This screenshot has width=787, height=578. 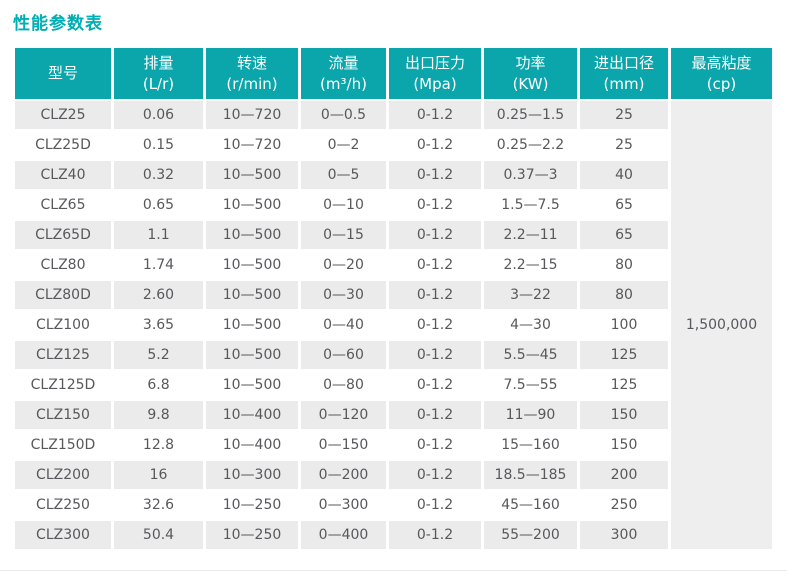 What do you see at coordinates (530, 505) in the screenshot?
I see `table-cell: 45—160` at bounding box center [530, 505].